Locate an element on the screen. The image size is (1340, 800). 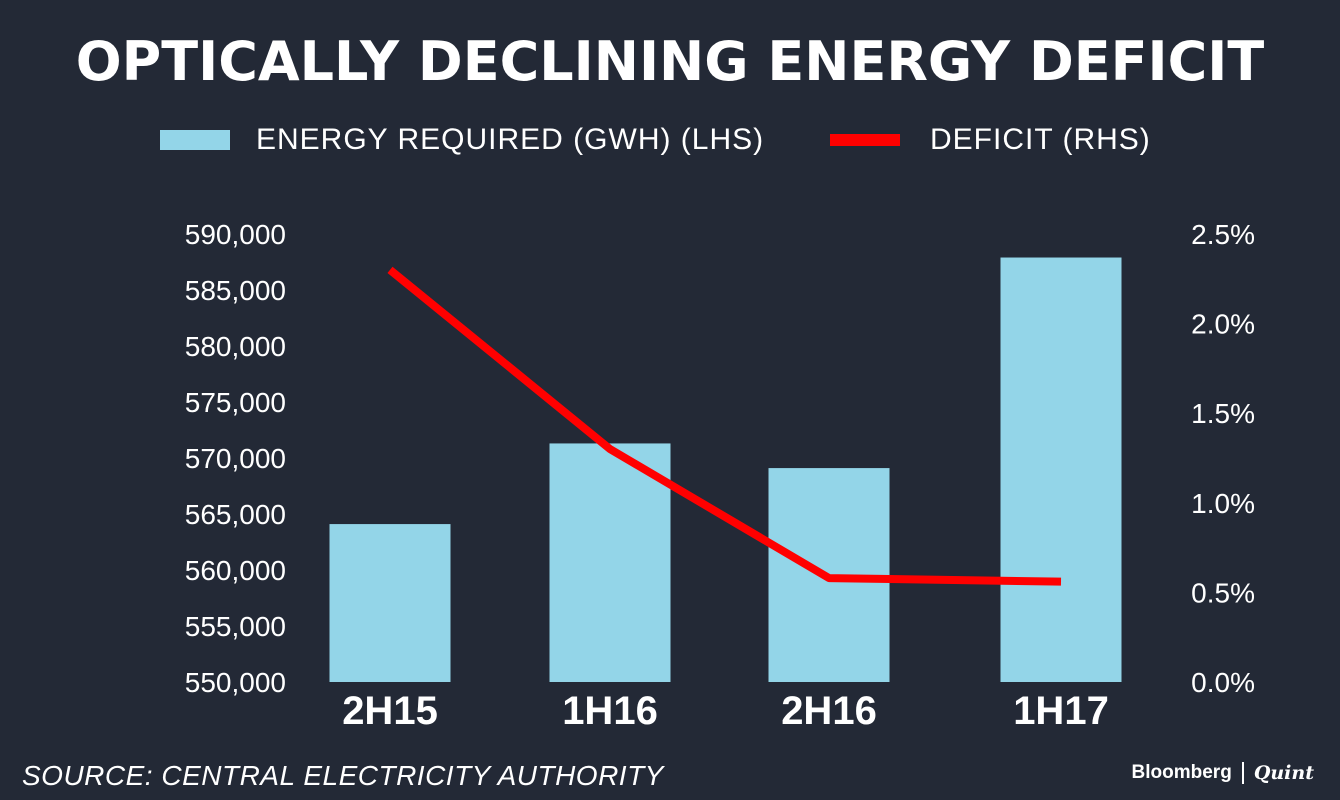
left-axis-tick-label: 550,000 is located at coordinates (235, 682).